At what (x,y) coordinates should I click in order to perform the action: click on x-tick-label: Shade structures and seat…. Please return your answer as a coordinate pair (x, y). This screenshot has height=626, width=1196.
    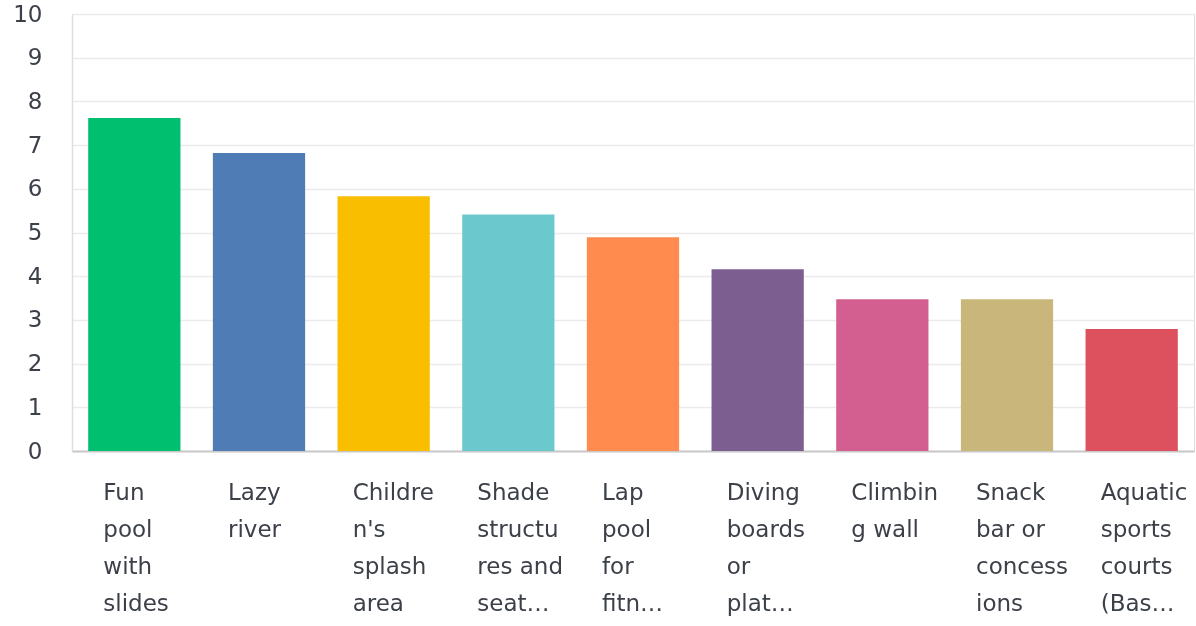
    Looking at the image, I should click on (520, 547).